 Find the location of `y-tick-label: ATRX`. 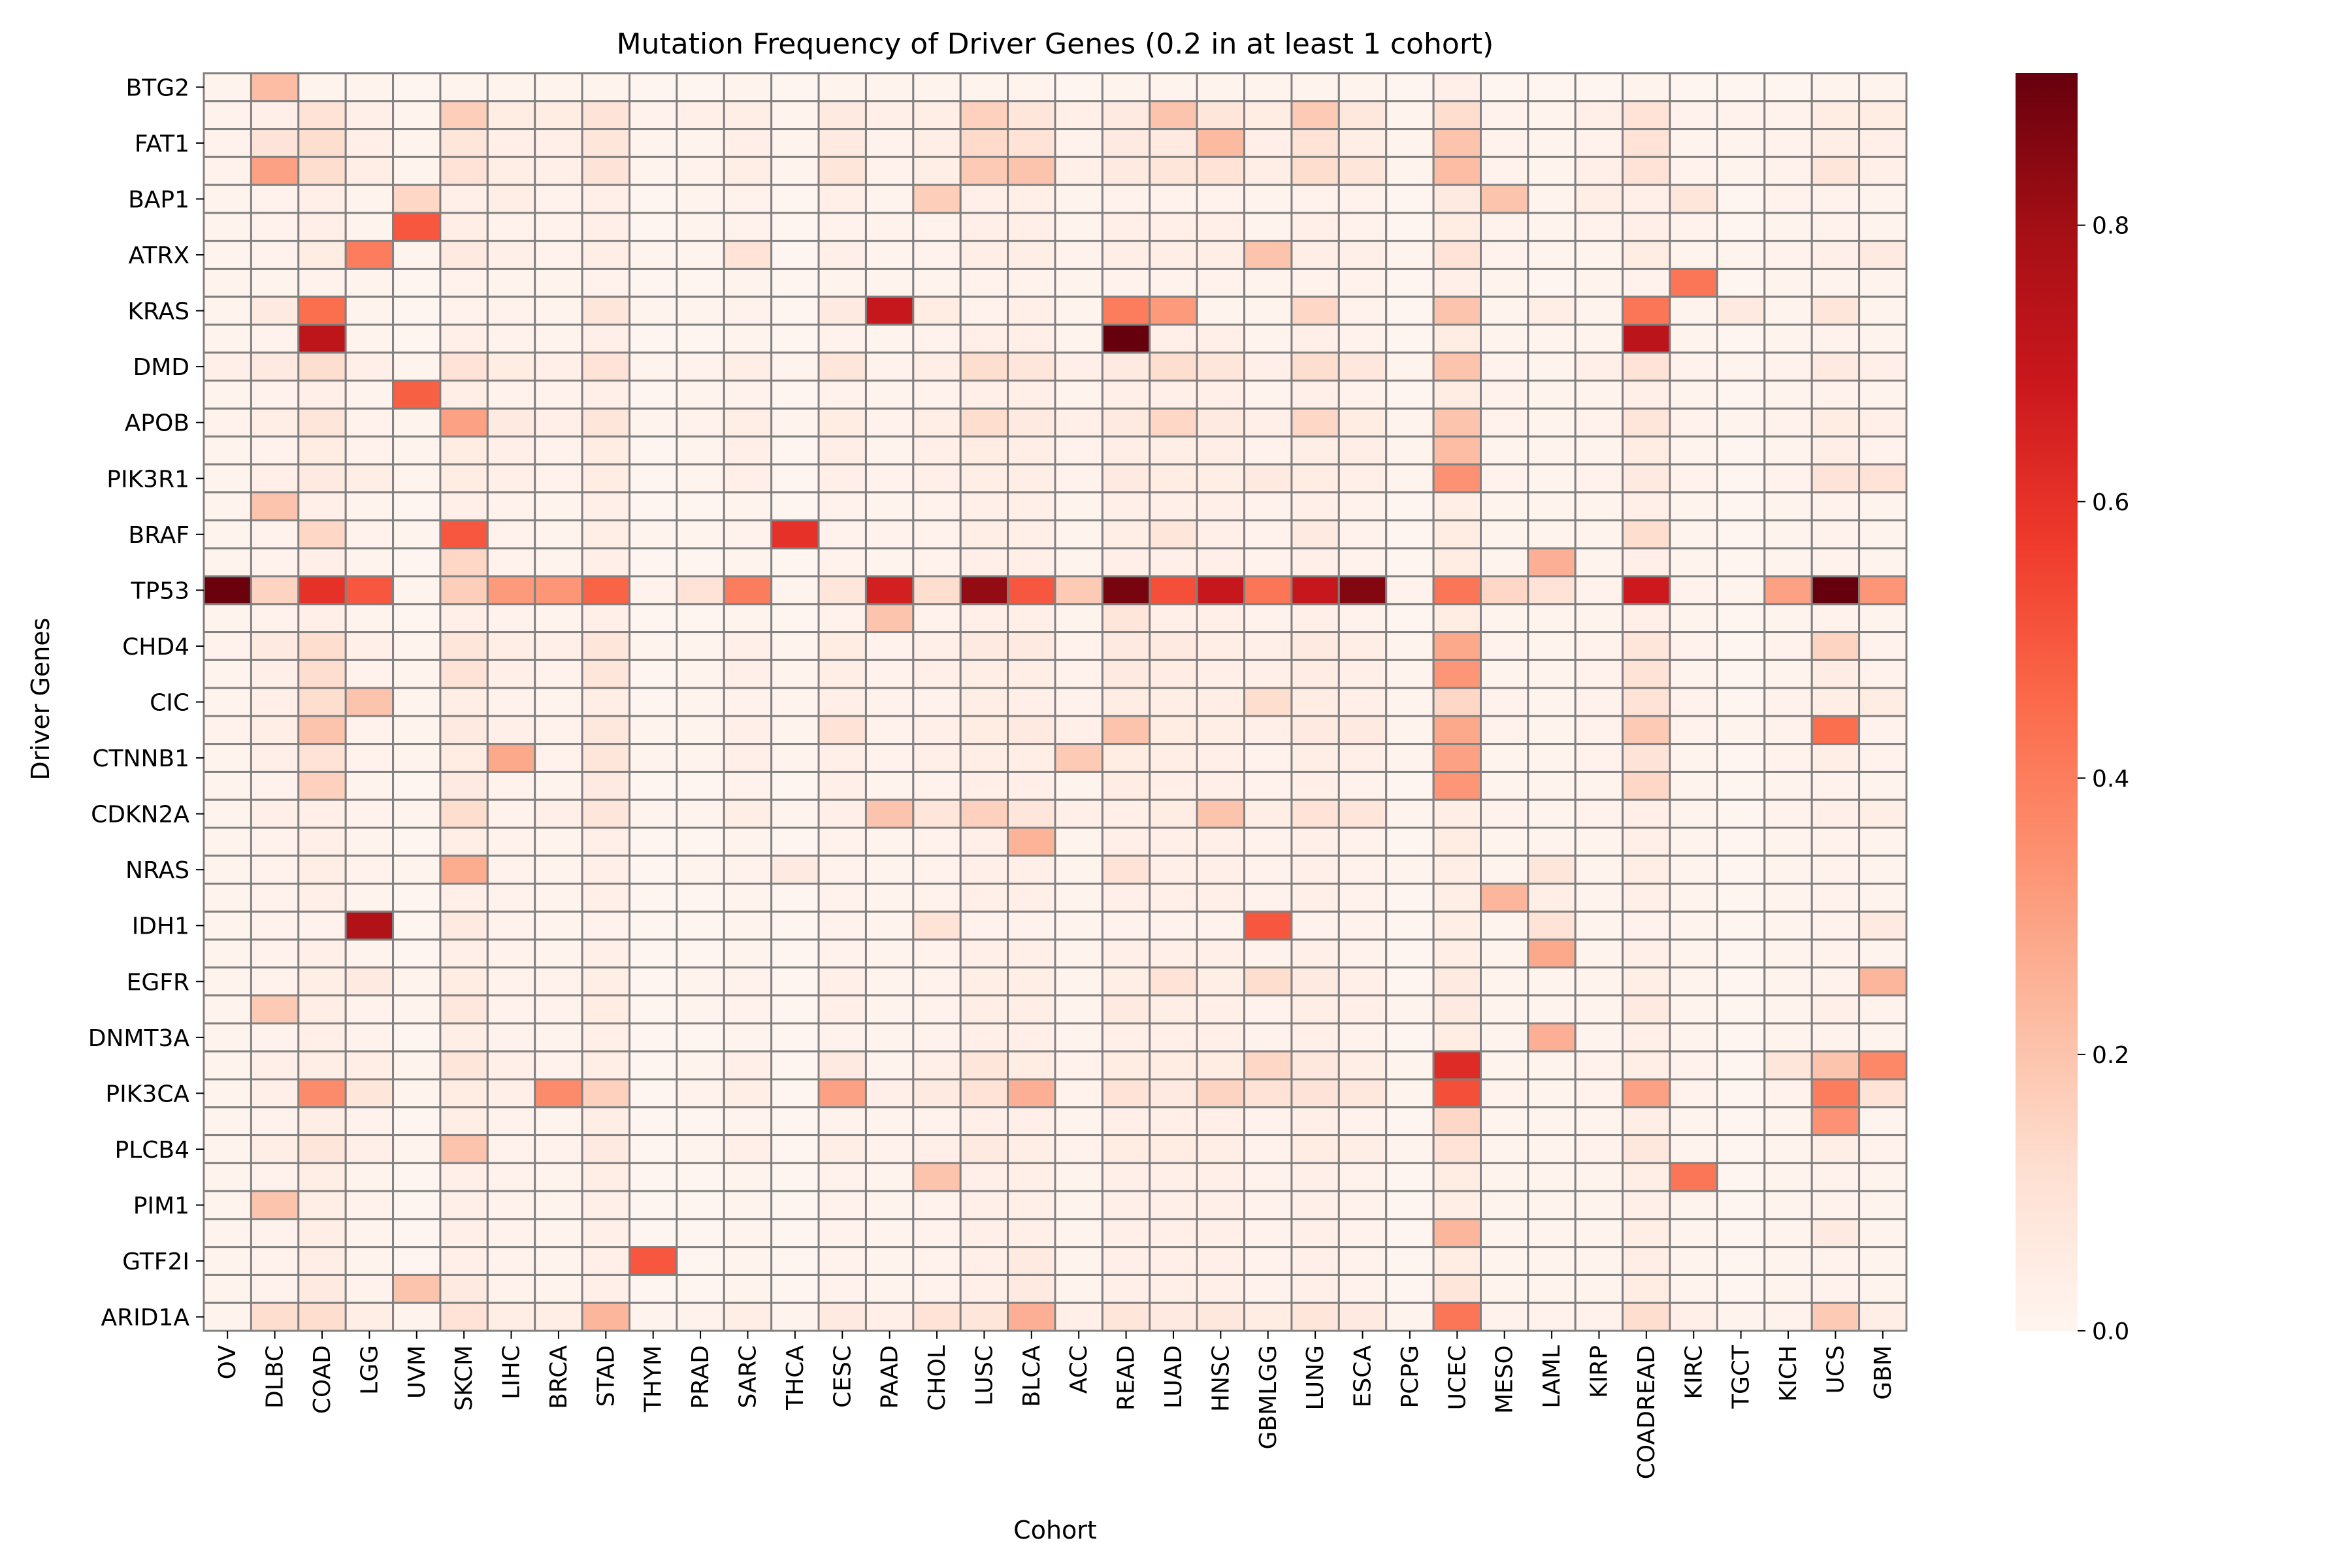

y-tick-label: ATRX is located at coordinates (159, 255).